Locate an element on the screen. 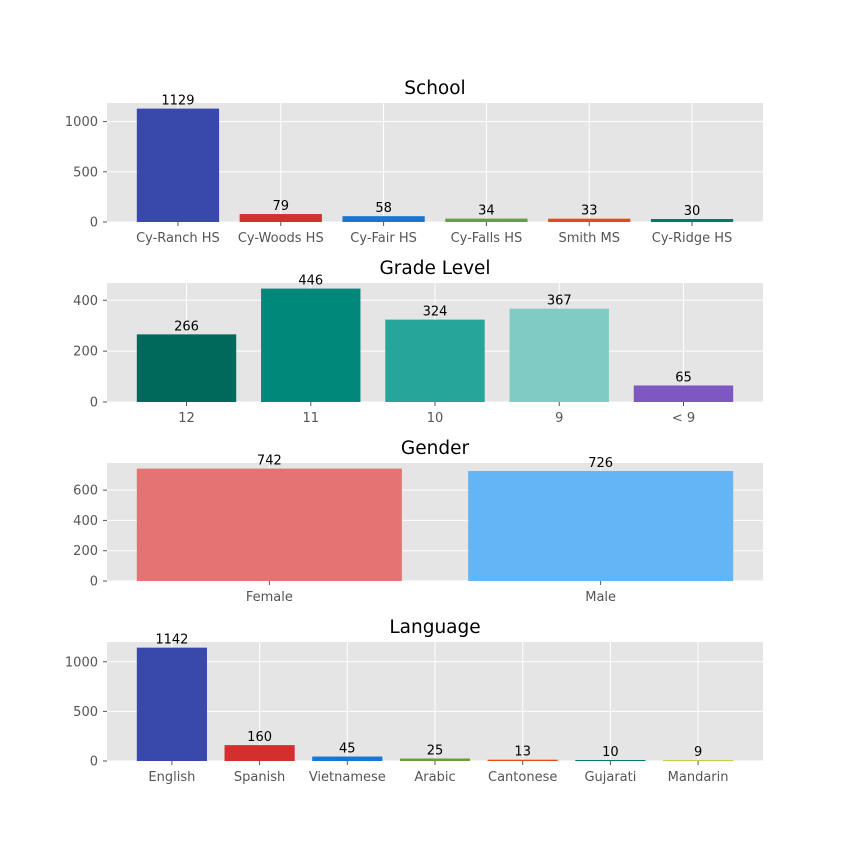 The height and width of the screenshot is (855, 848). data-label: 367 is located at coordinates (559, 301).